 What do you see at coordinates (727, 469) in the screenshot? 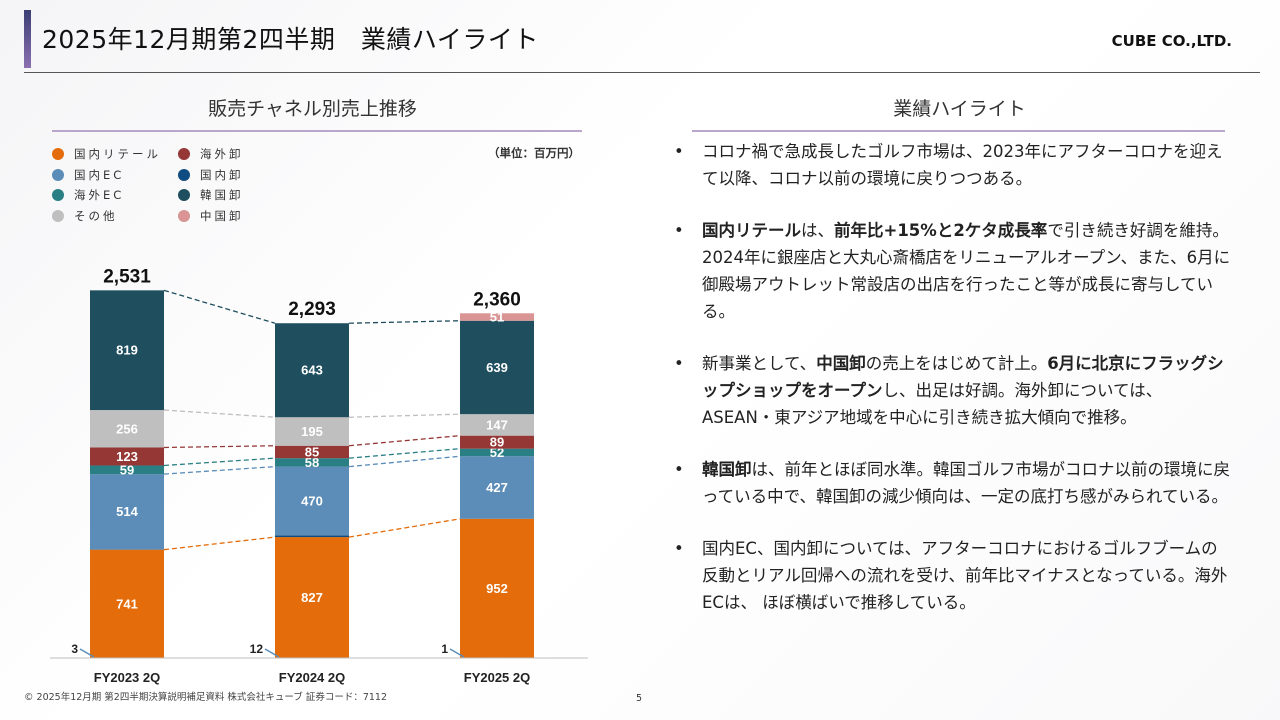
I see `highlight-emphasis: 韓国卸` at bounding box center [727, 469].